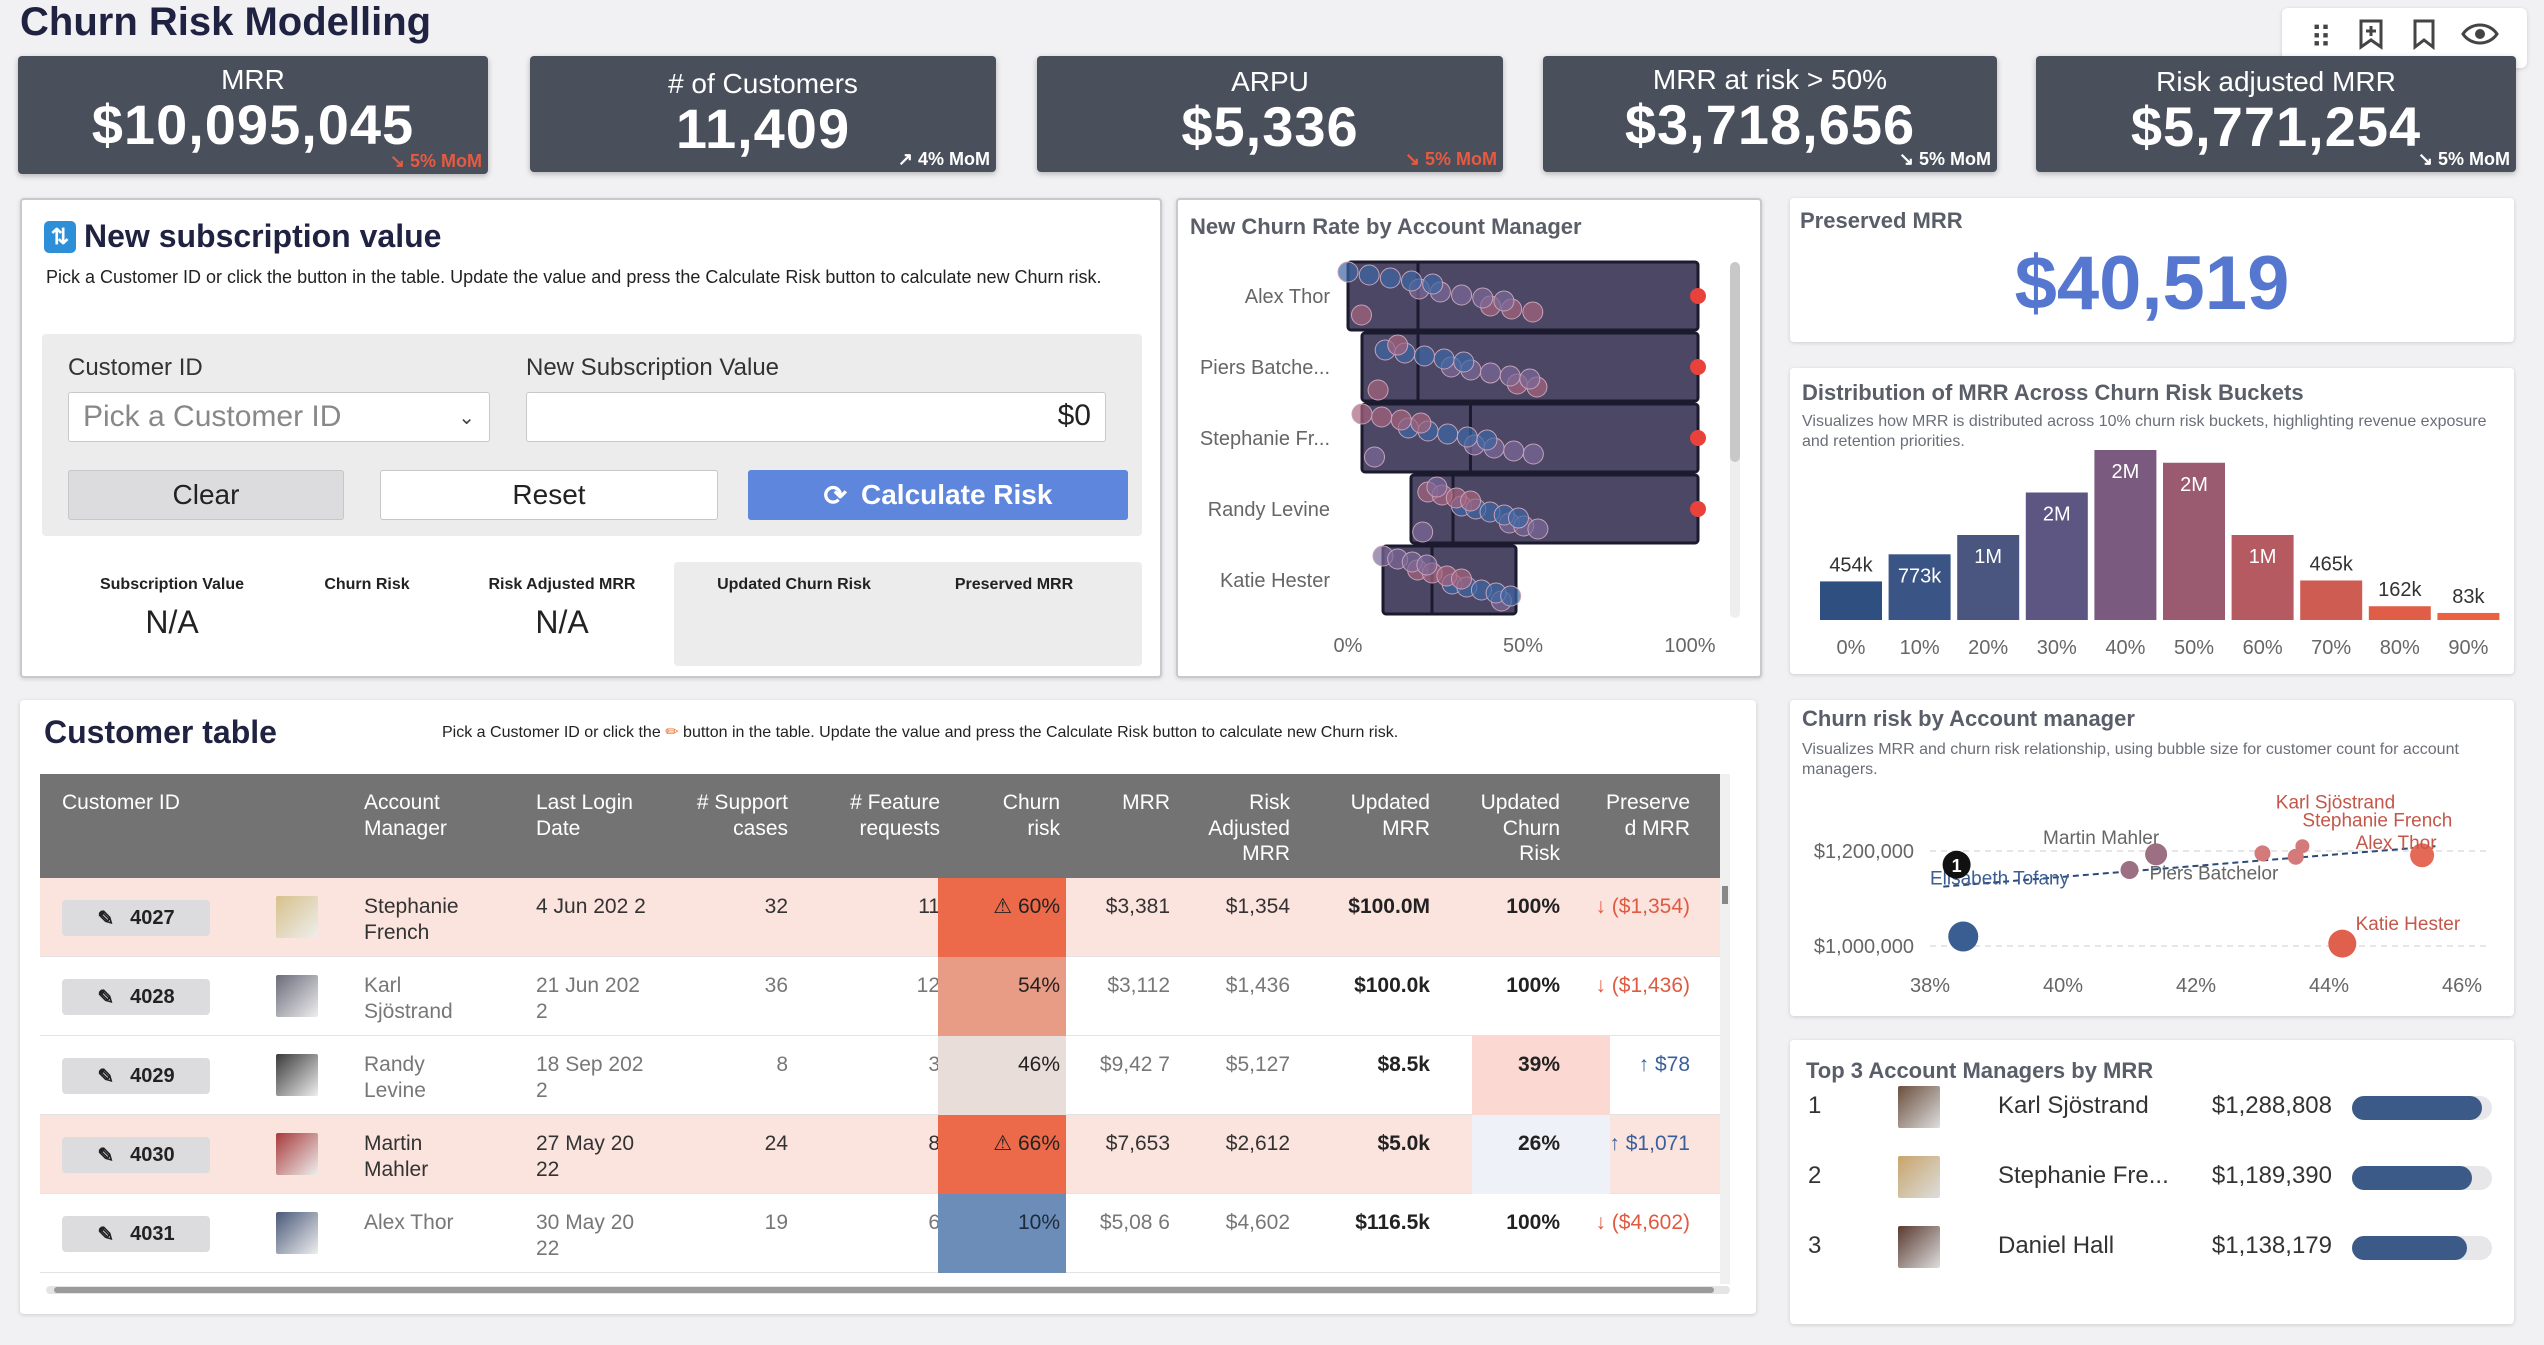  Describe the element at coordinates (1538, 1064) in the screenshot. I see `updated-churn-risk: 39%` at that location.